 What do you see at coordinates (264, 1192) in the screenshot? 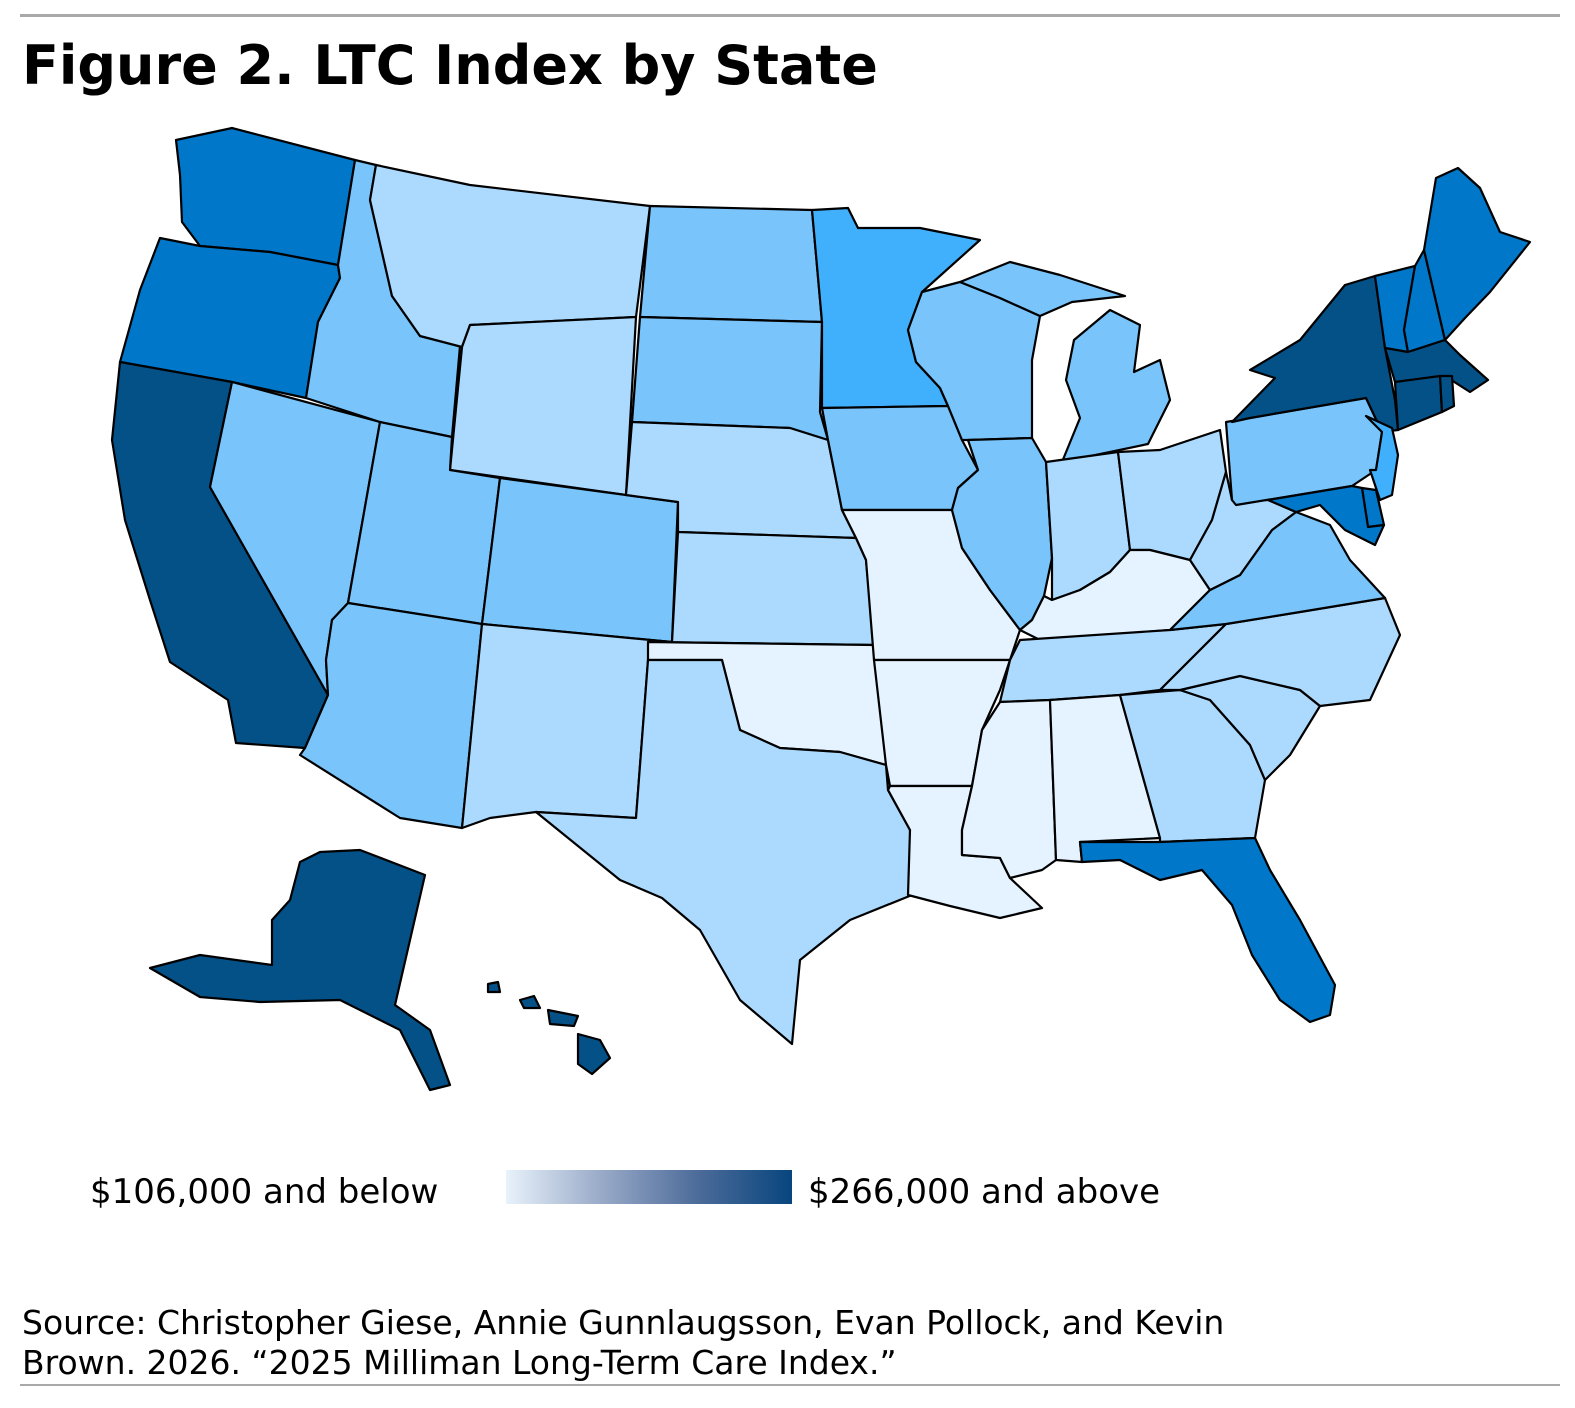
I see `legend-low-label: $106,000 and below` at bounding box center [264, 1192].